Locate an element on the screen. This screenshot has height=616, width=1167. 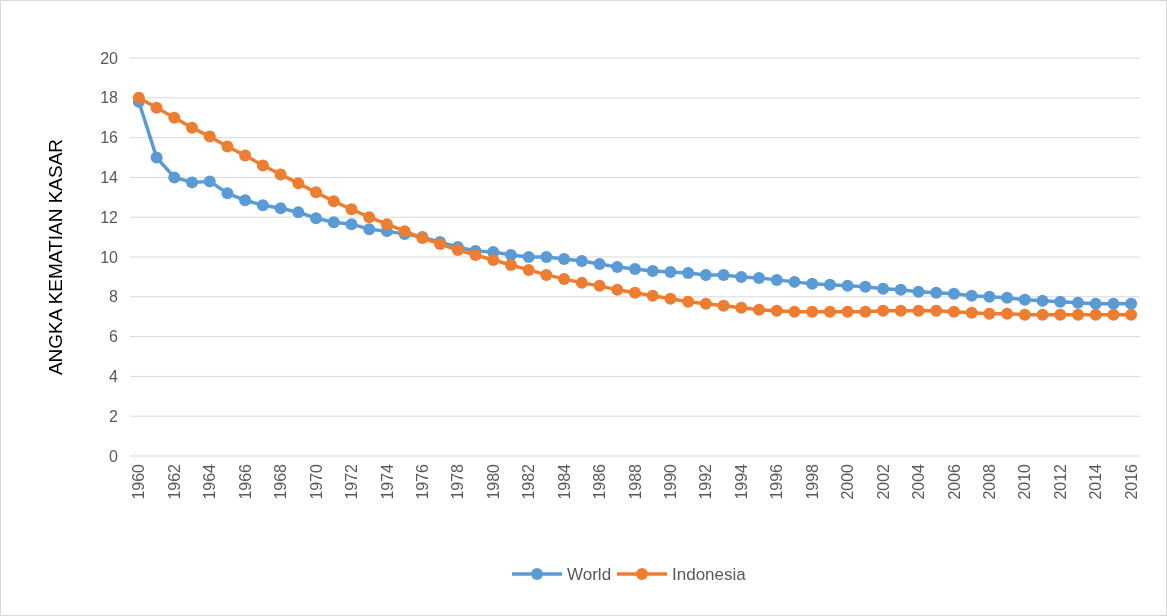
y-tick-label: 4 is located at coordinates (114, 376).